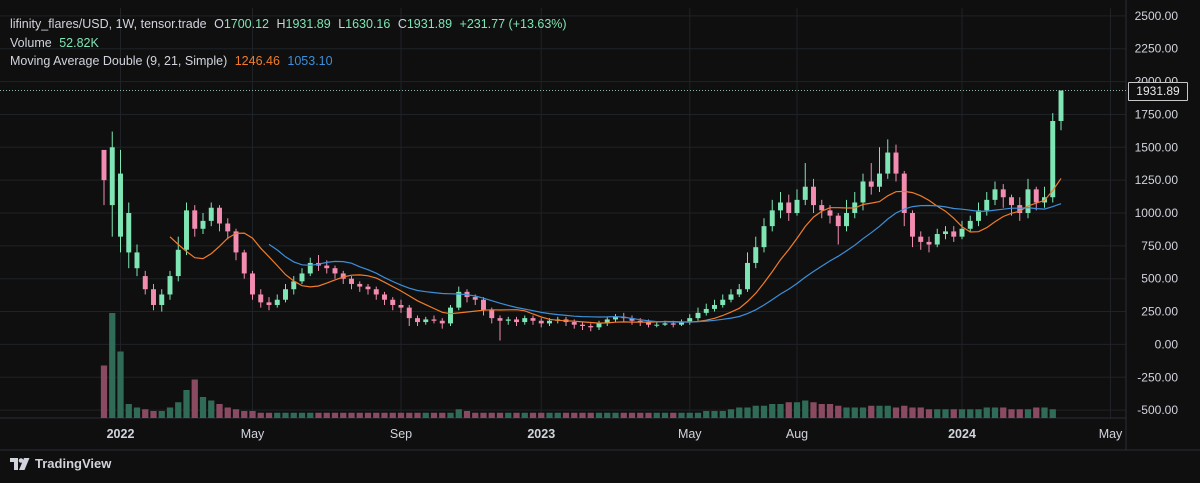 The image size is (1200, 483). What do you see at coordinates (281, 24) in the screenshot?
I see `high-label: H` at bounding box center [281, 24].